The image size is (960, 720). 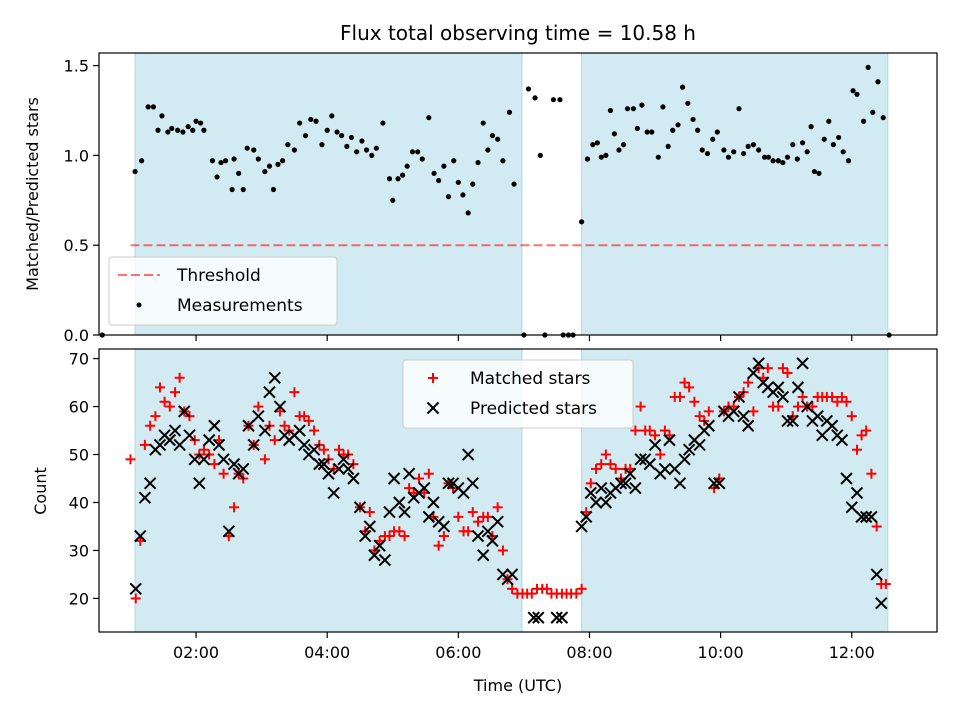 I want to click on legend-predicted-swatch, so click(x=433, y=408).